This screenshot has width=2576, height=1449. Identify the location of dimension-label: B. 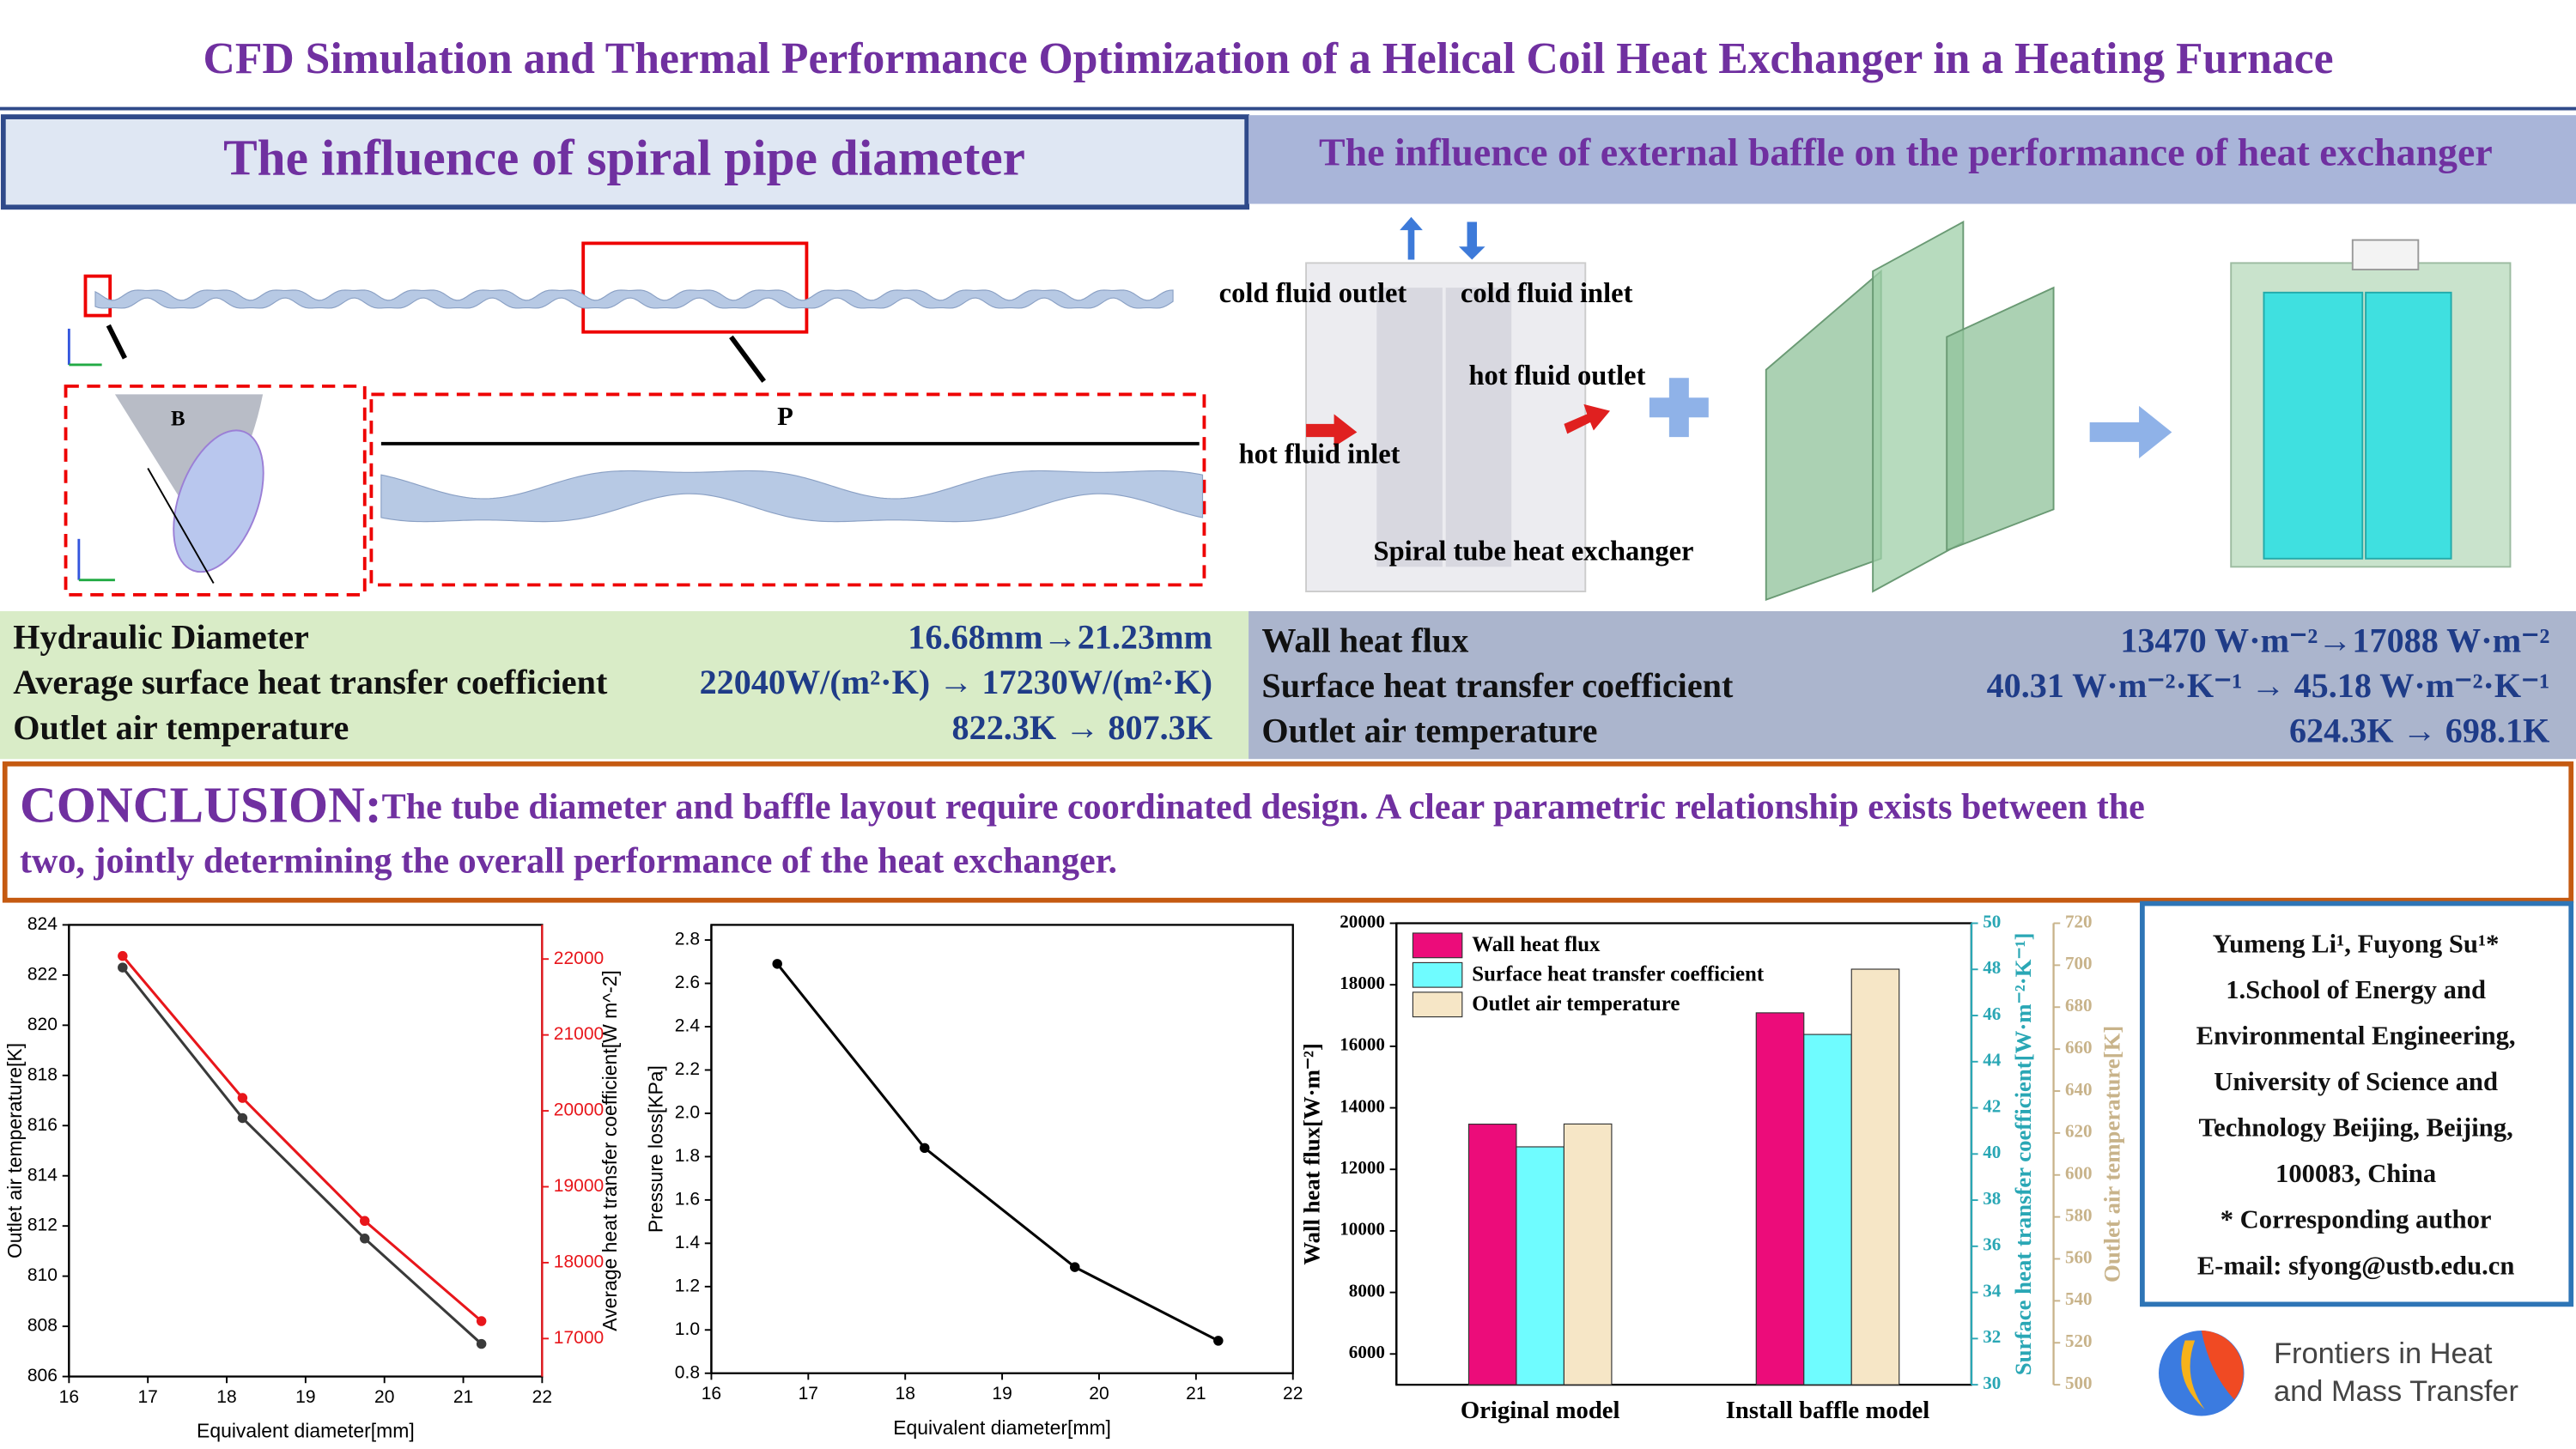
(178, 419).